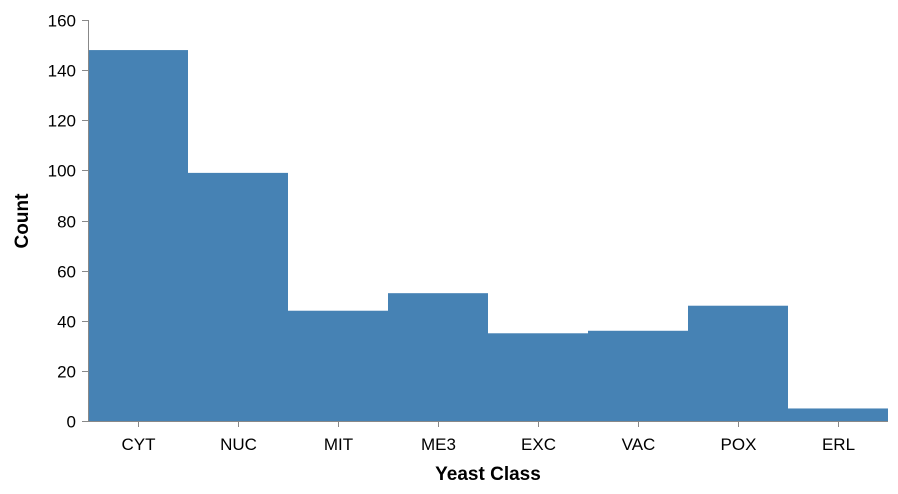 This screenshot has width=898, height=494. What do you see at coordinates (638, 375) in the screenshot?
I see `bar-vac` at bounding box center [638, 375].